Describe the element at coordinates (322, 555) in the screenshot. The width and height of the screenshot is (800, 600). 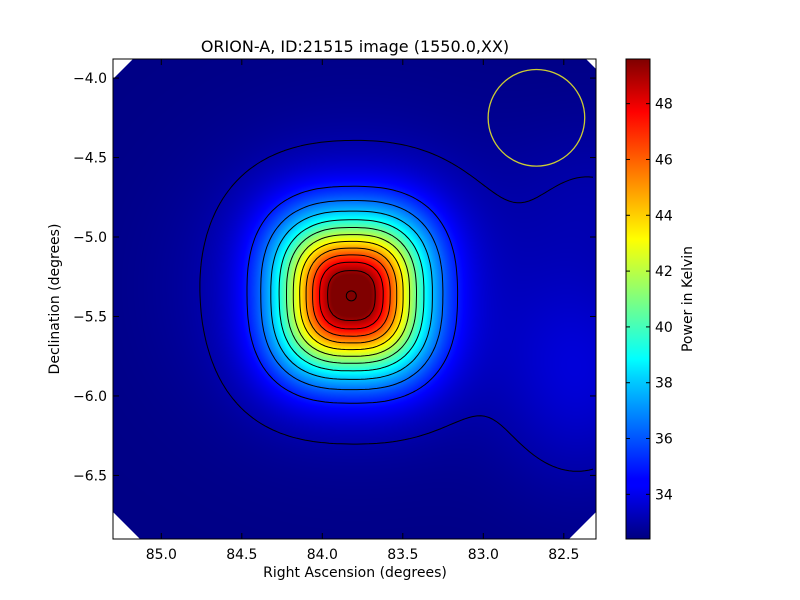
I see `x-tick-label: 84.0` at that location.